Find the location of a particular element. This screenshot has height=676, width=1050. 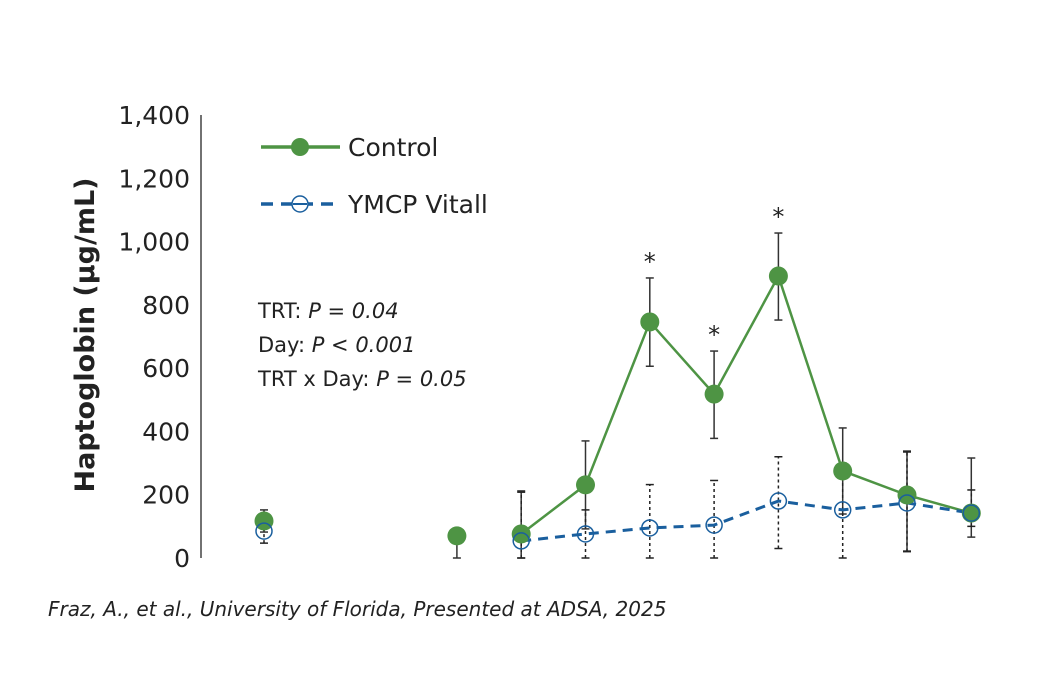

y-tick-label: 600 is located at coordinates (166, 368).